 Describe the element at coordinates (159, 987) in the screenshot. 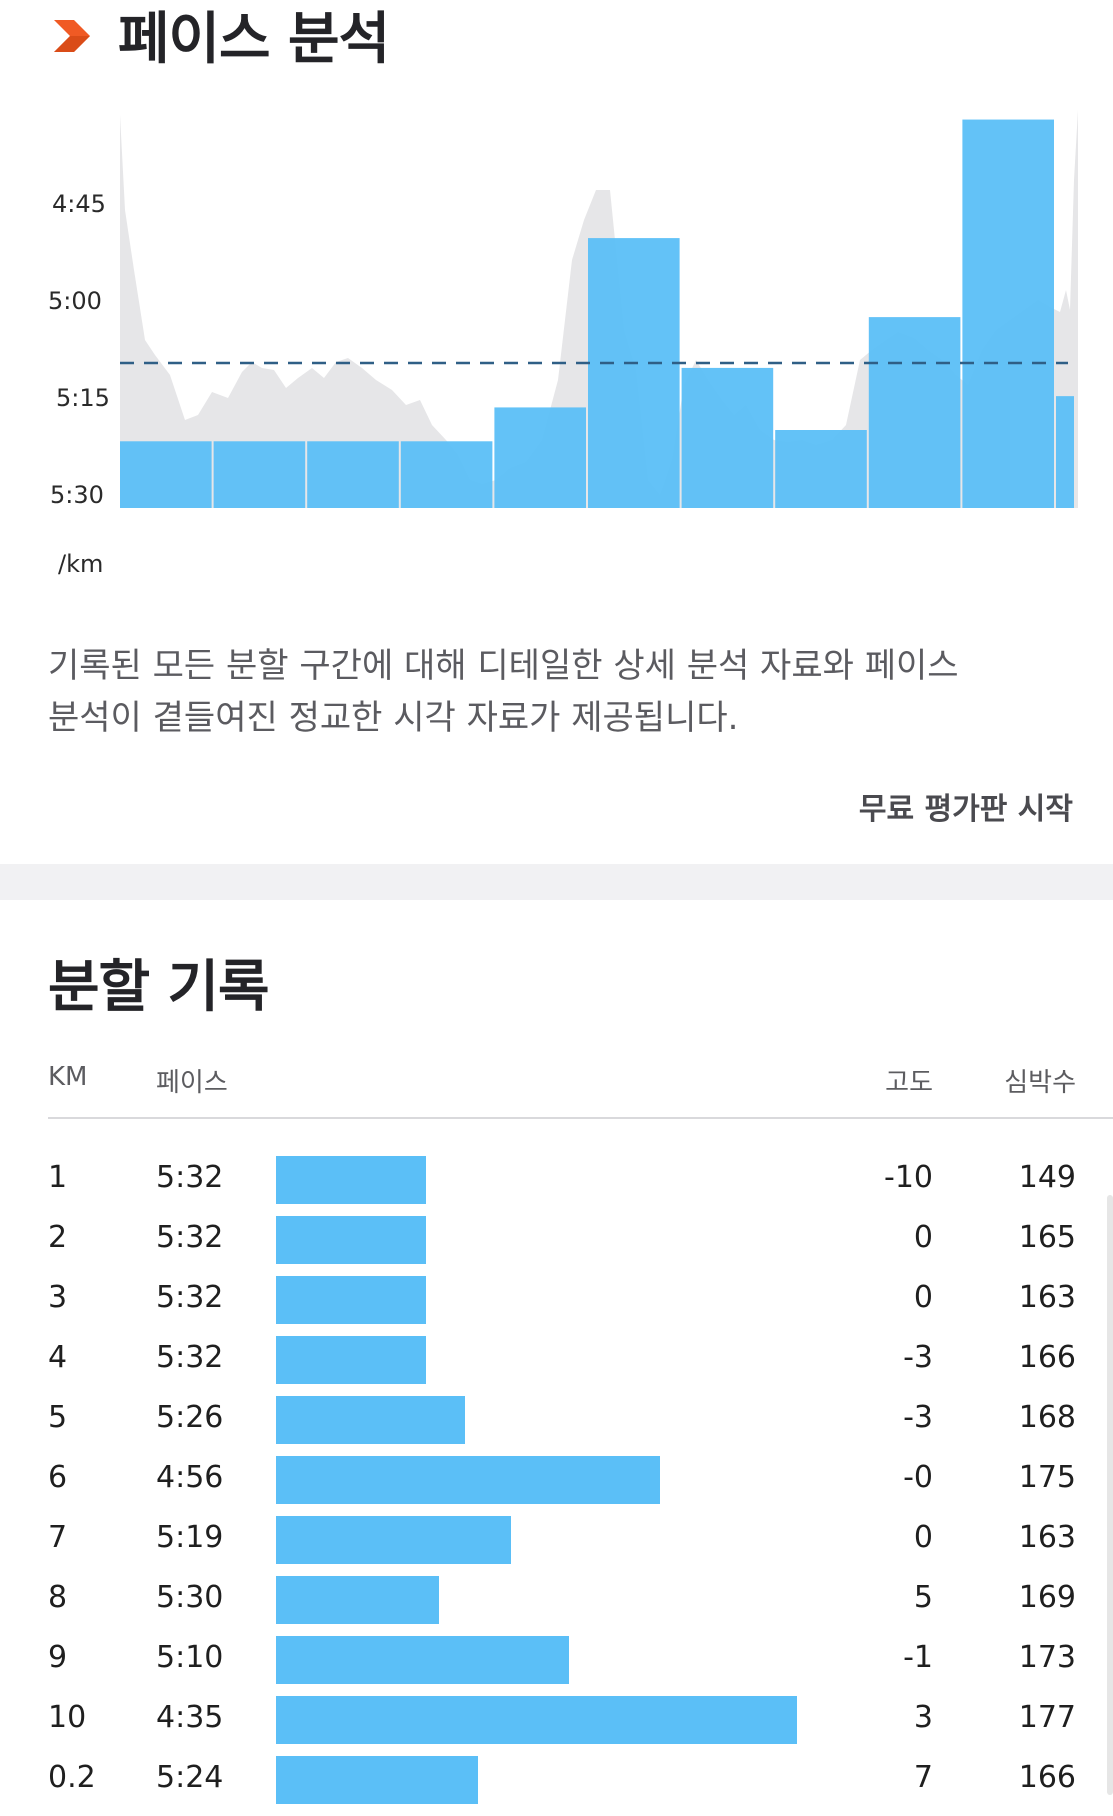

I see `splits-title: 분할 기록` at that location.